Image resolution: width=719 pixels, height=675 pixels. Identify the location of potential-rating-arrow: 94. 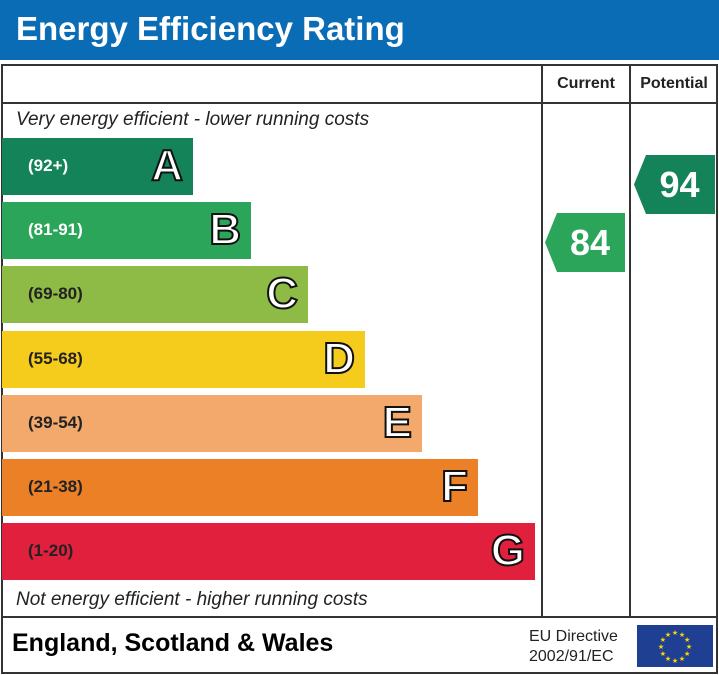
(674, 184).